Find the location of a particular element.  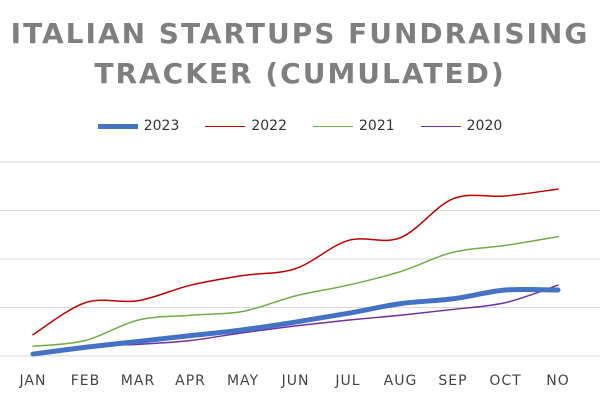

x-tick-label: APR is located at coordinates (190, 381).